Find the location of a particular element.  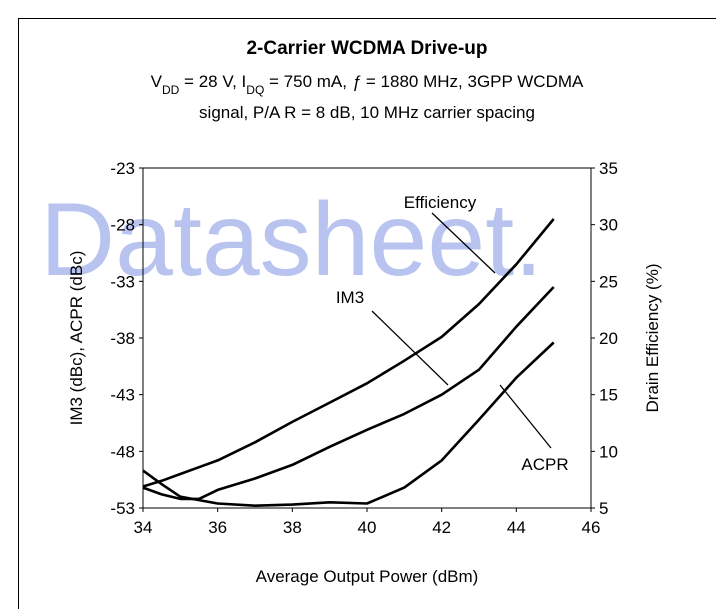

subtitle-part: = 1880 MHz, 3GPP WCDMA is located at coordinates (472, 81).